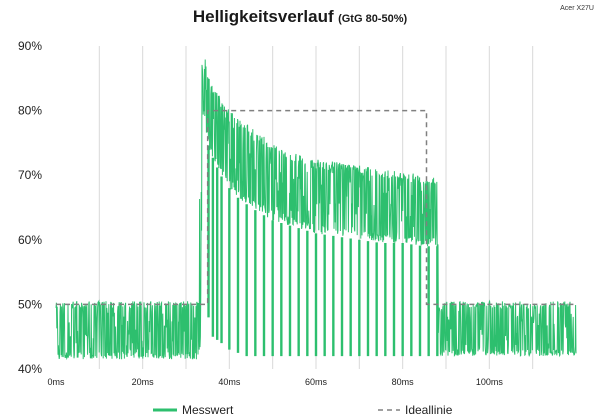  I want to click on chart-title-main: Helligkeitsverlauf, so click(263, 16).